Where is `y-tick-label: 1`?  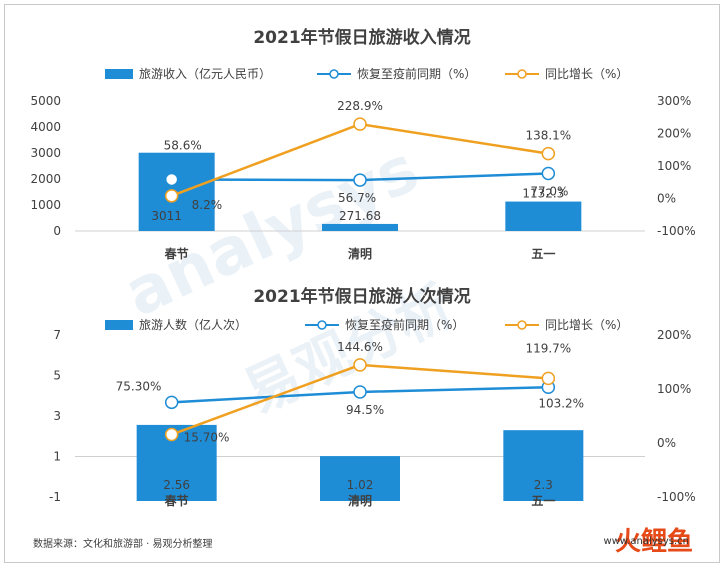
y-tick-label: 1 is located at coordinates (57, 457).